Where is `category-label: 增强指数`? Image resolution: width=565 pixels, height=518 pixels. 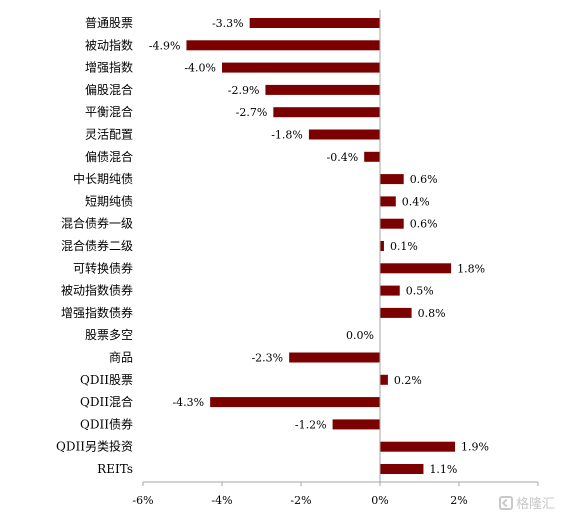
category-label: 增强指数 is located at coordinates (109, 67).